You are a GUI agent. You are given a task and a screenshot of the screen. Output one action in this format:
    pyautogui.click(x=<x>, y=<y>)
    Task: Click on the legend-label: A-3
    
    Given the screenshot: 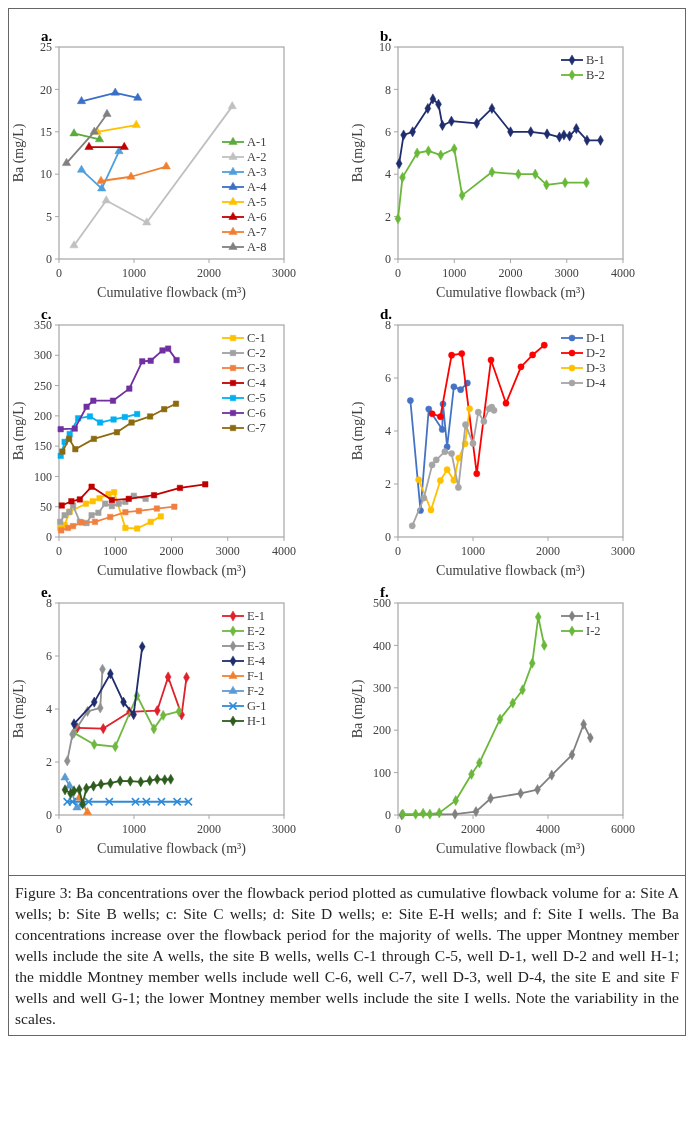 What is the action you would take?
    pyautogui.click(x=257, y=172)
    